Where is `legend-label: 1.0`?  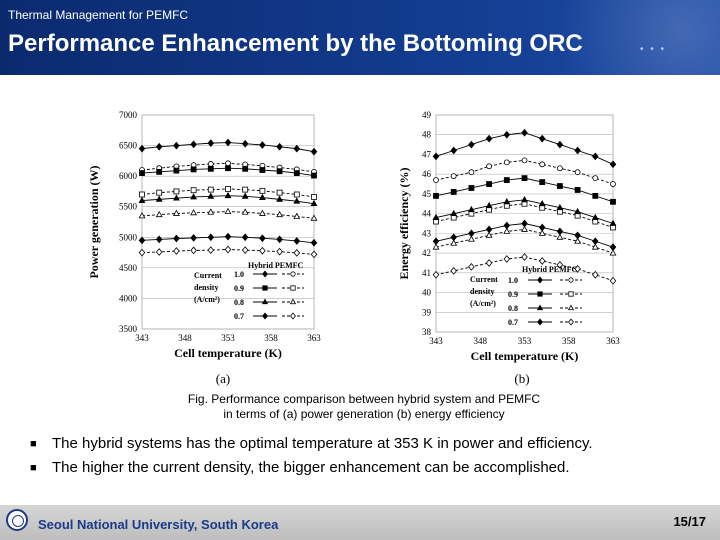 legend-label: 1.0 is located at coordinates (239, 274).